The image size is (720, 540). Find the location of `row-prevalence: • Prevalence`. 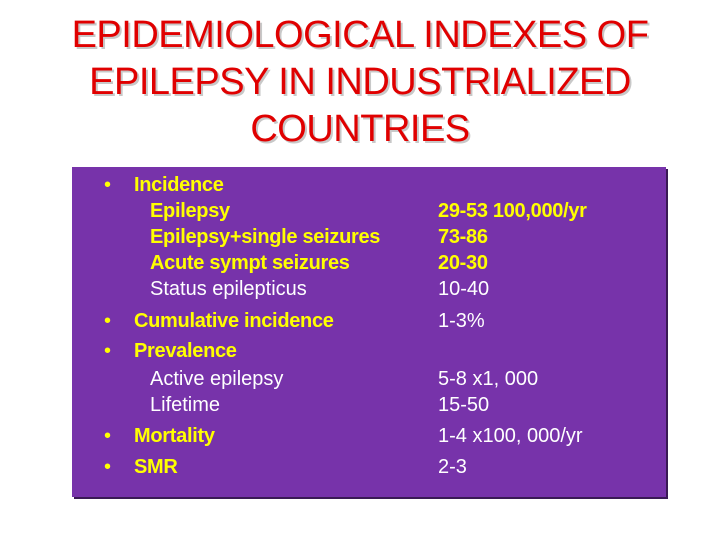

row-prevalence: • Prevalence is located at coordinates (369, 351).